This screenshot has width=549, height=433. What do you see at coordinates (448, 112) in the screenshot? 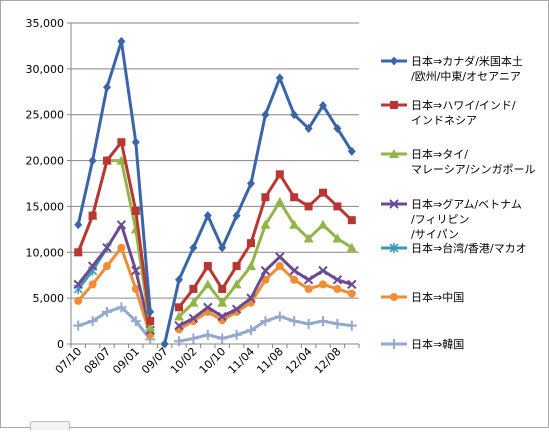
I see `legend-entry-2: 日本⇒ハワイ/インド/インドネシア` at bounding box center [448, 112].